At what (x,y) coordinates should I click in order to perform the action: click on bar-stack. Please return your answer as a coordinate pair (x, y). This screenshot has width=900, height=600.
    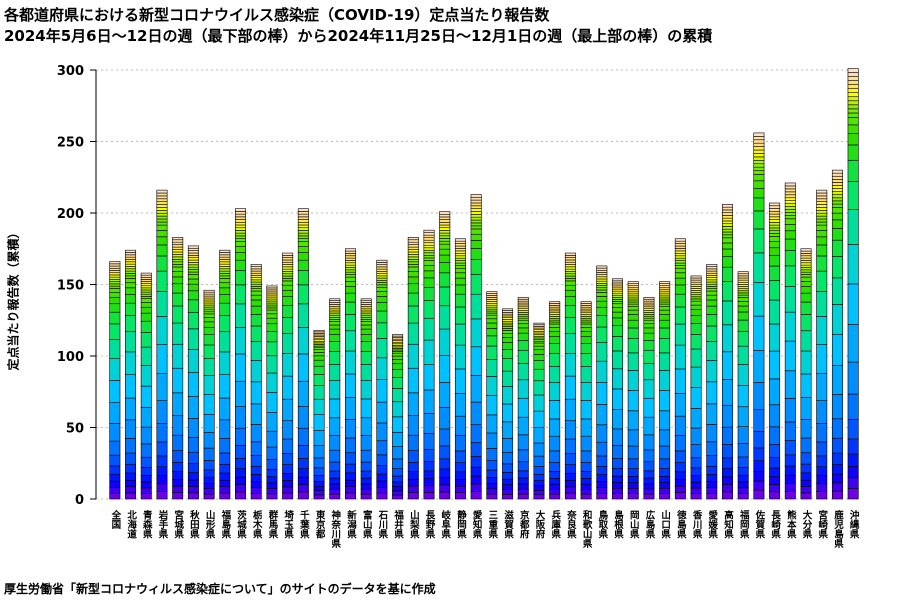
    Looking at the image, I should click on (633, 390).